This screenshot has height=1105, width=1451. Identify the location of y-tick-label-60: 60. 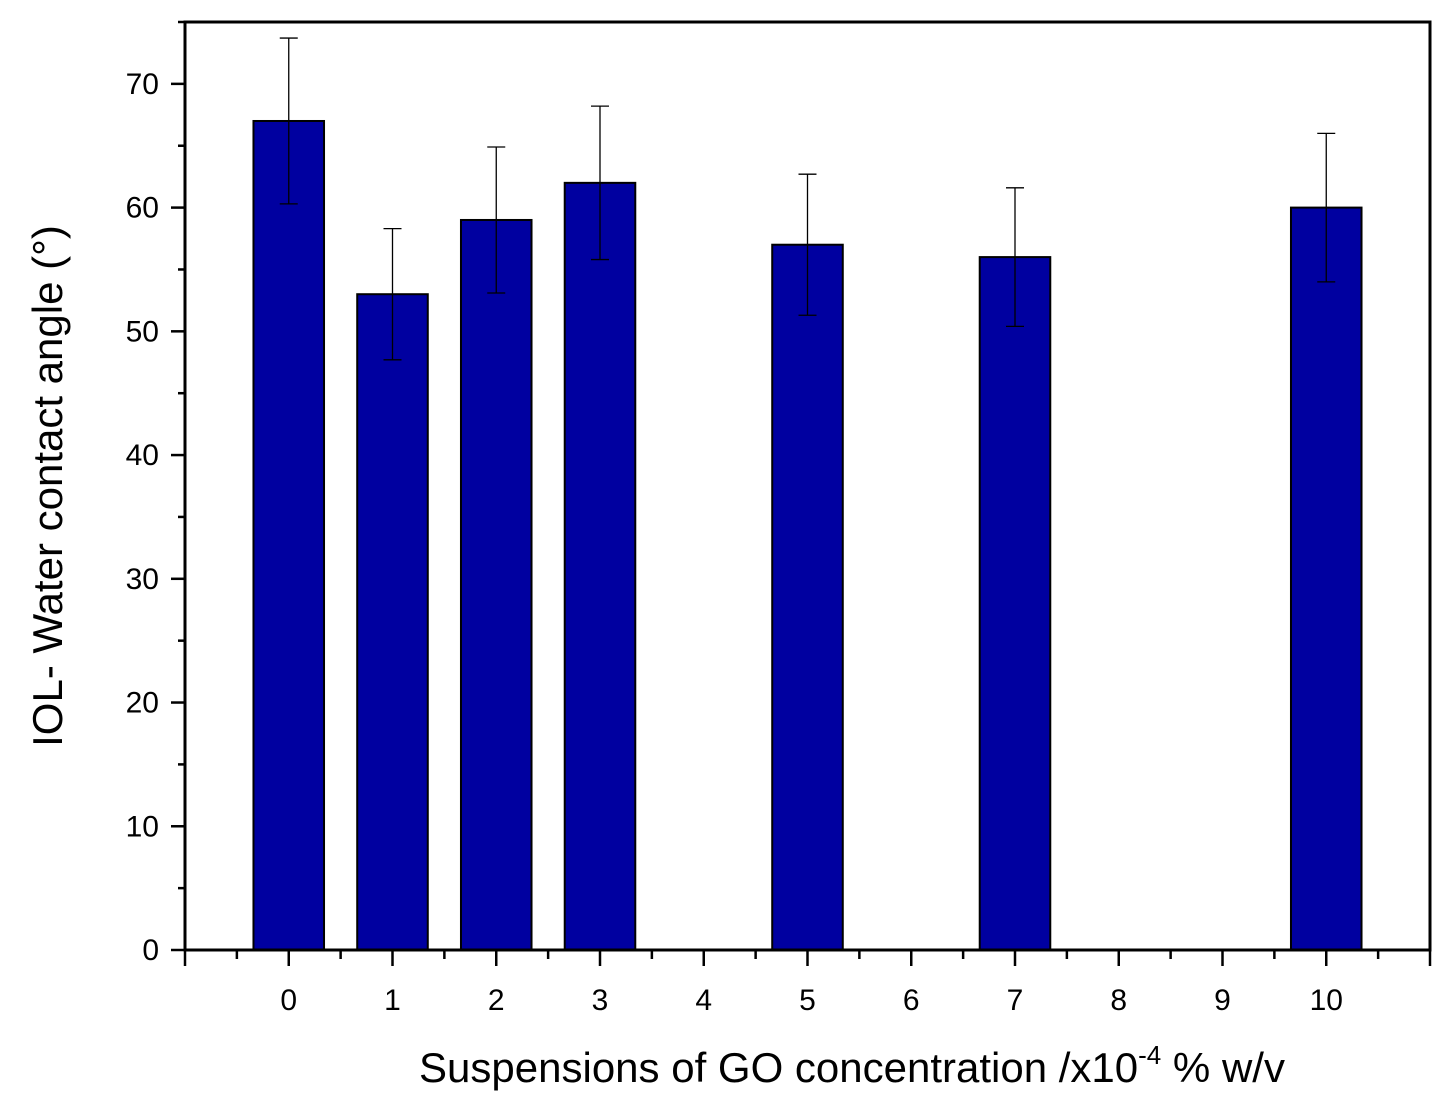
(142, 208).